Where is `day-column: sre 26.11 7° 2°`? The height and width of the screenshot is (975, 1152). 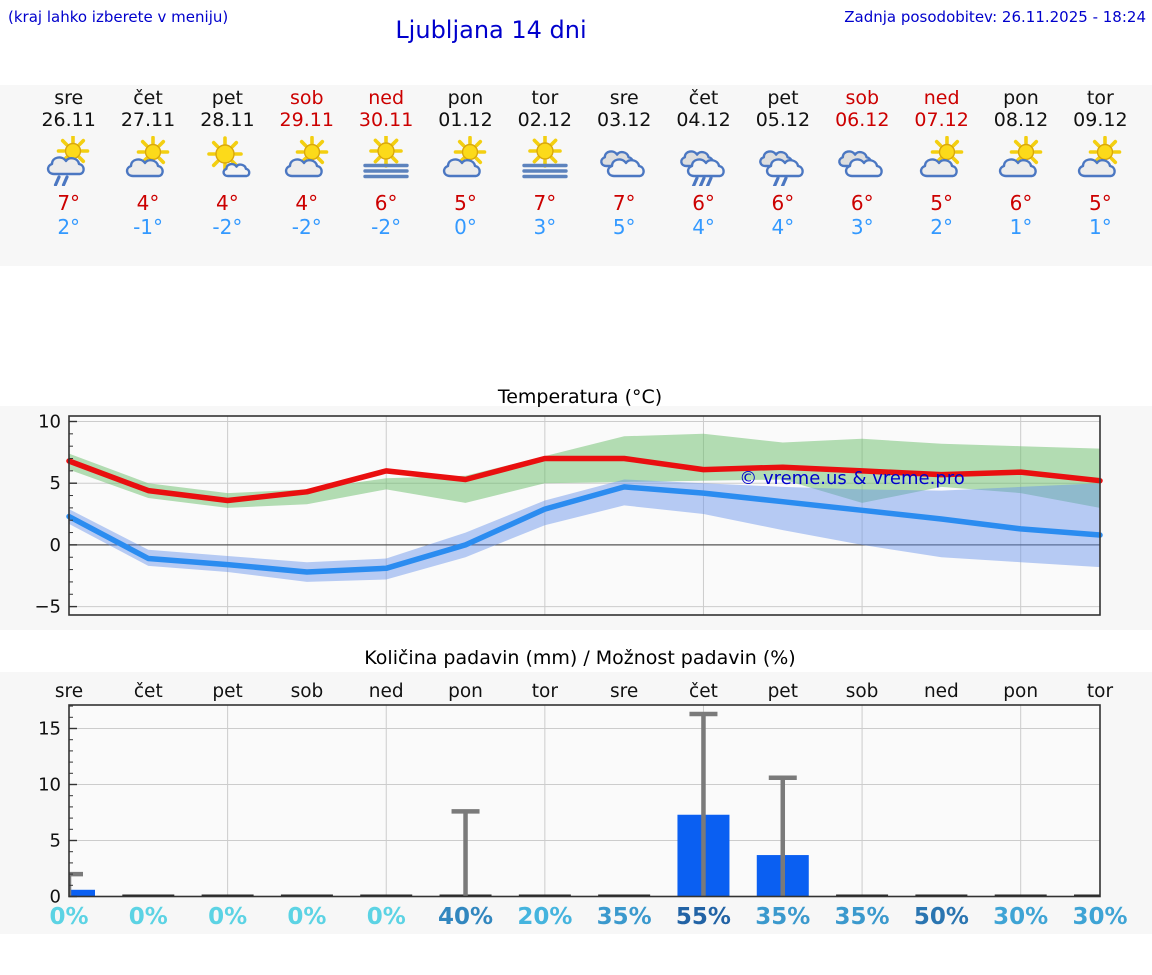 day-column: sre 26.11 7° 2° is located at coordinates (68, 163).